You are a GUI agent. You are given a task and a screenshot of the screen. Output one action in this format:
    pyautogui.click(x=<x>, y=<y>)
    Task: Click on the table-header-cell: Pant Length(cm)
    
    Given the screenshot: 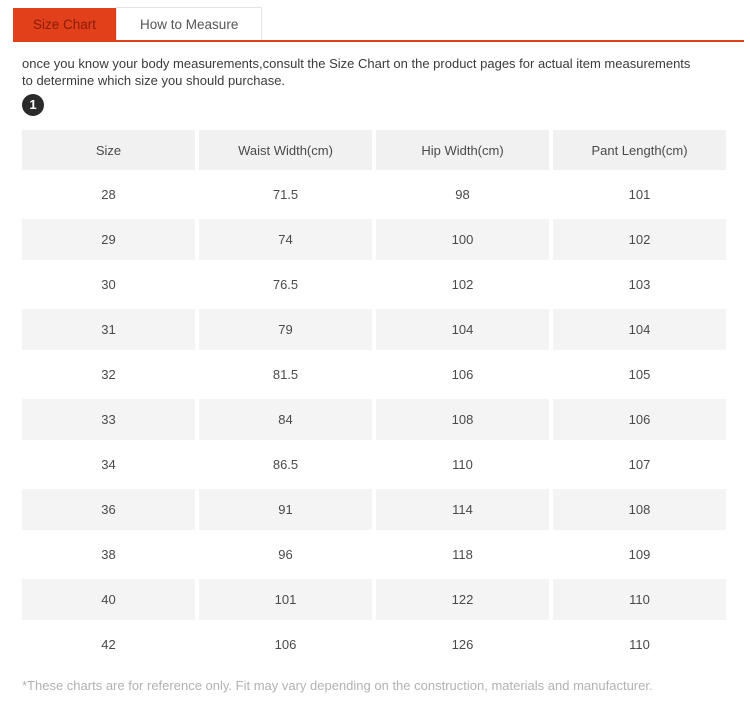 What is the action you would take?
    pyautogui.click(x=639, y=150)
    